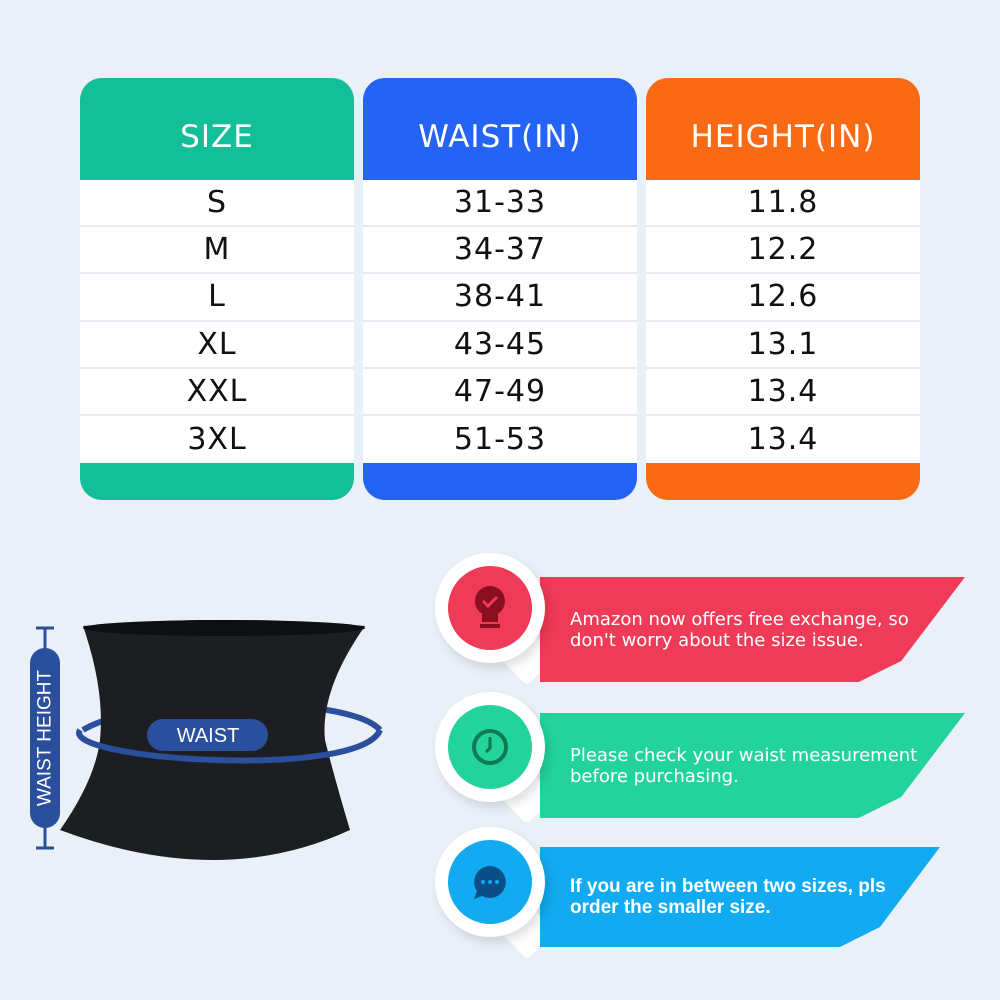  I want to click on column-header: HEIGHT(IN), so click(783, 137).